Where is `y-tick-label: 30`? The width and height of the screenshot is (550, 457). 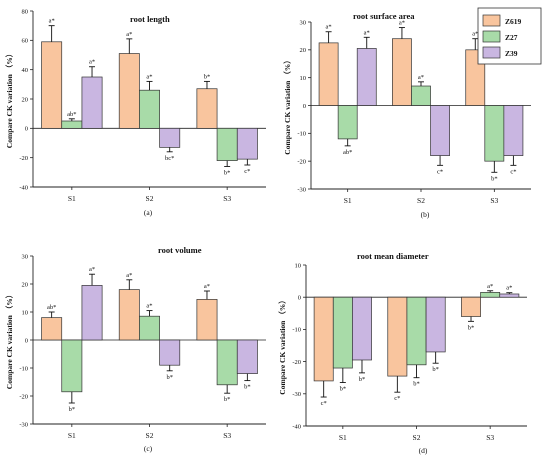 y-tick-label: 30 is located at coordinates (25, 256).